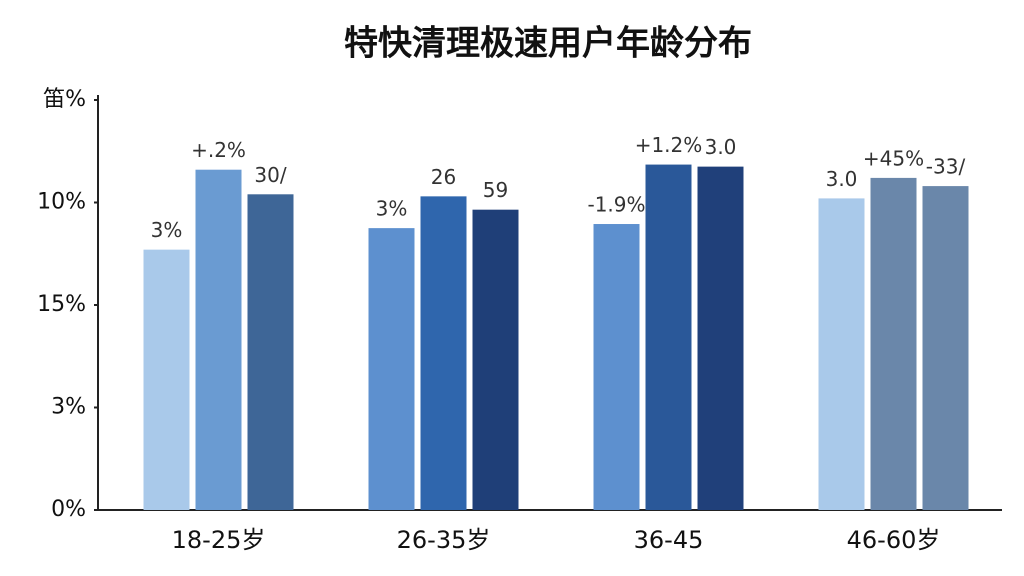  What do you see at coordinates (495, 190) in the screenshot?
I see `value-label: 59` at bounding box center [495, 190].